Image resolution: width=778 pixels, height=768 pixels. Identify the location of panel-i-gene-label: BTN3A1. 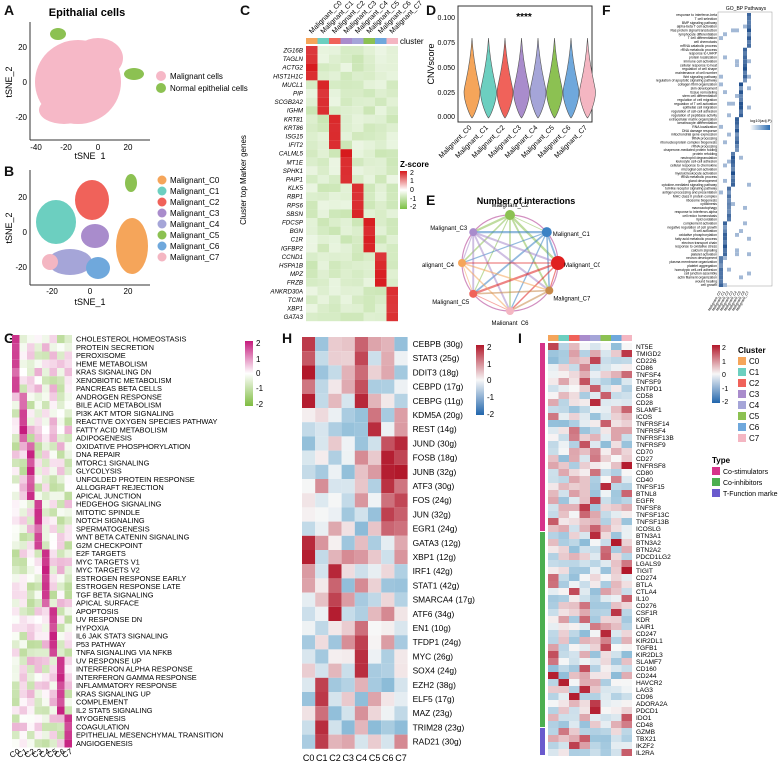
(648, 536).